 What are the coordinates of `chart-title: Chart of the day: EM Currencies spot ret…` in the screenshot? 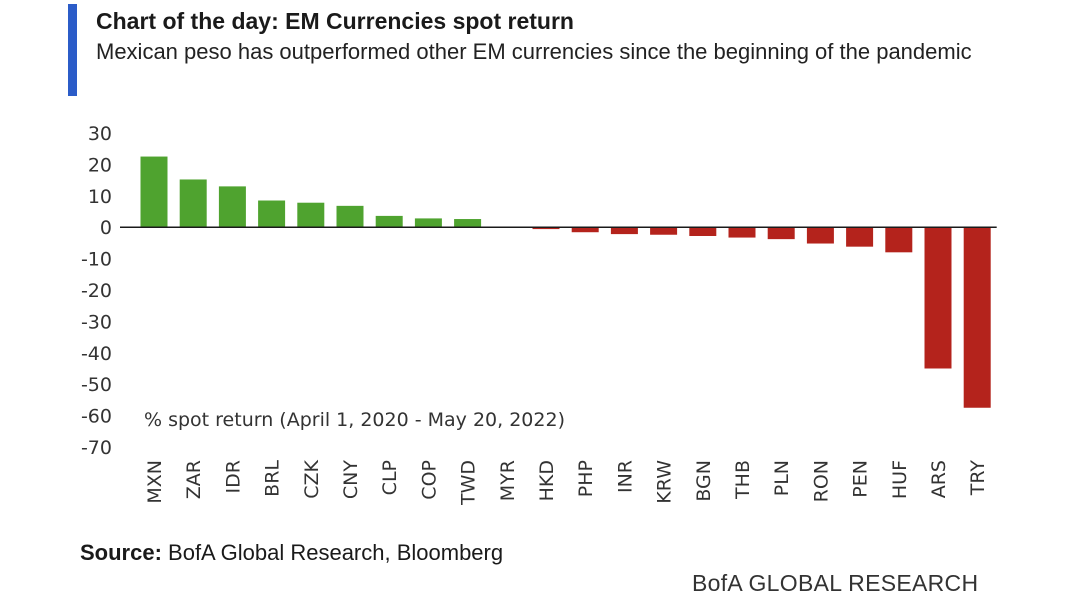 It's located at (335, 21).